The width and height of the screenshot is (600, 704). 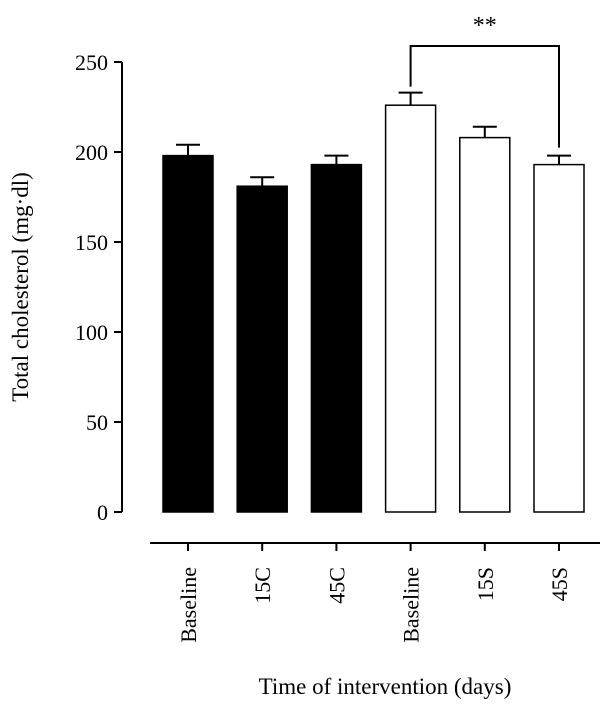 What do you see at coordinates (559, 584) in the screenshot?
I see `x-tick-label: 45S` at bounding box center [559, 584].